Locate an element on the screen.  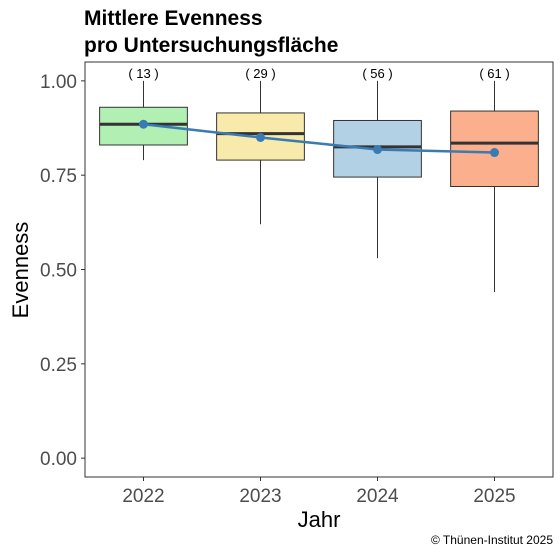
count-label: ( 13 ) is located at coordinates (143, 73).